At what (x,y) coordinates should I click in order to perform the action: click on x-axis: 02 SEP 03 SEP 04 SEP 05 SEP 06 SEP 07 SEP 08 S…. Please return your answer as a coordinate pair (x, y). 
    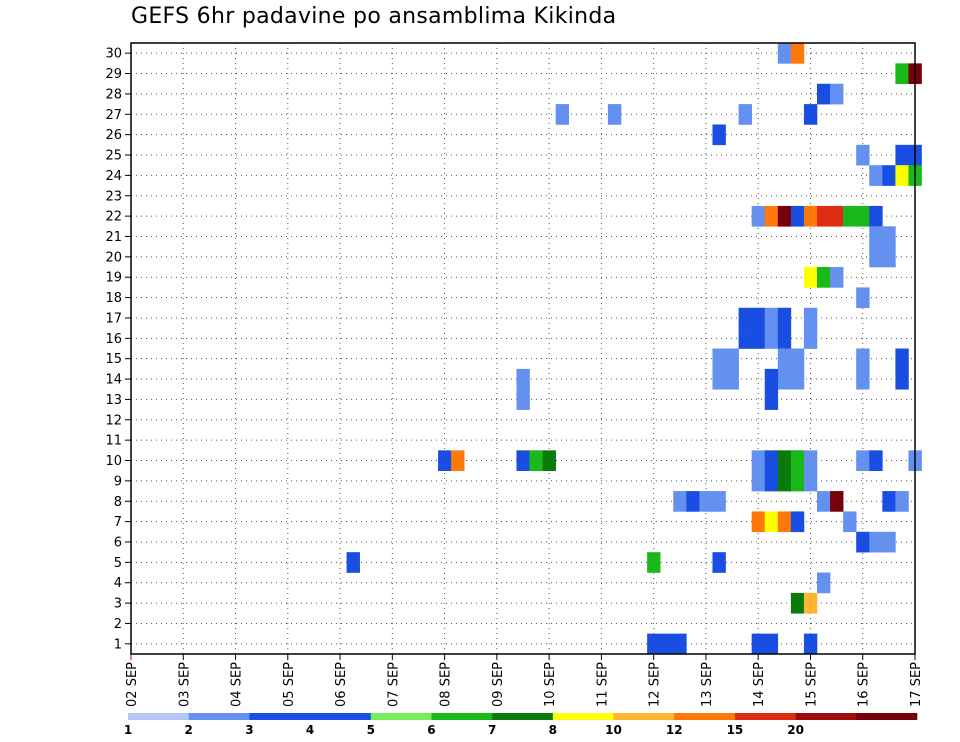
    Looking at the image, I should click on (524, 680).